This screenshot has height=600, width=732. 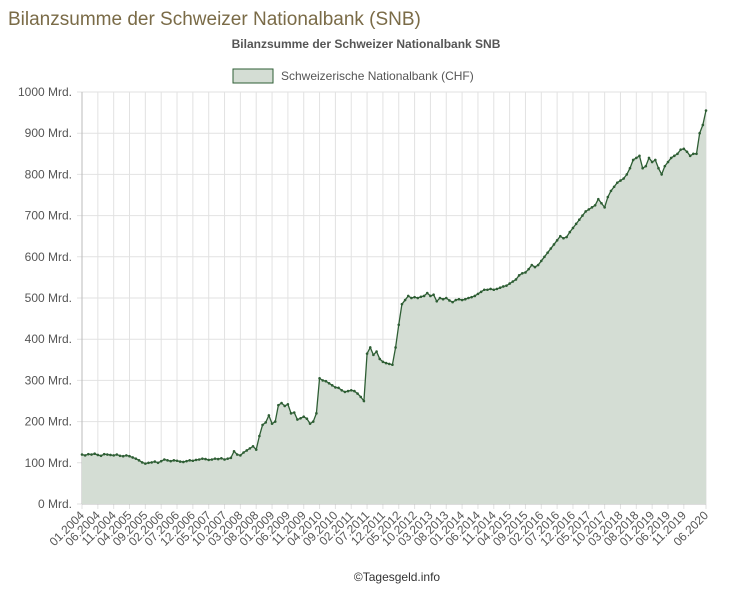 I want to click on y-tick-label: 100 Mrd., so click(x=48, y=463).